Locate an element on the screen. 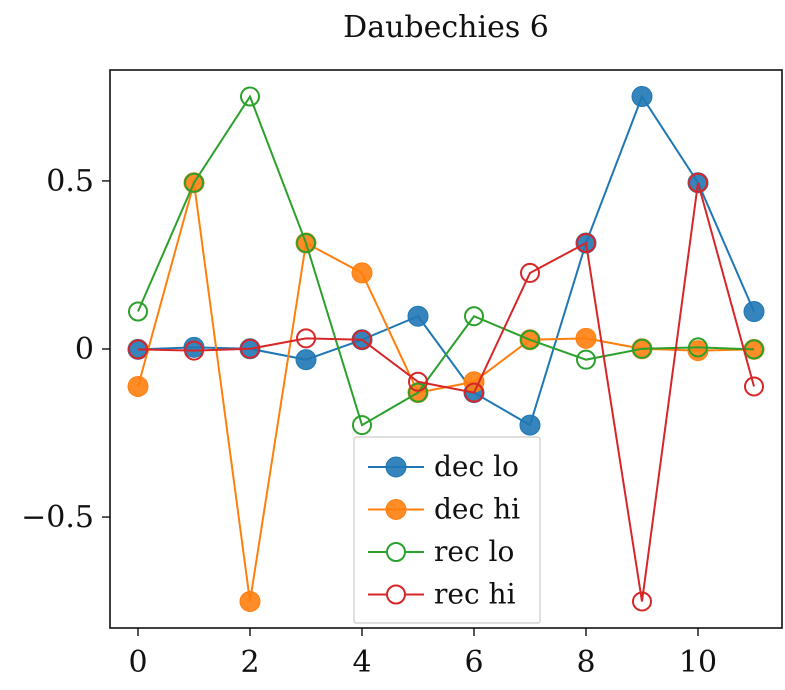 The image size is (785, 690). x-tick-label: 0 is located at coordinates (137, 662).